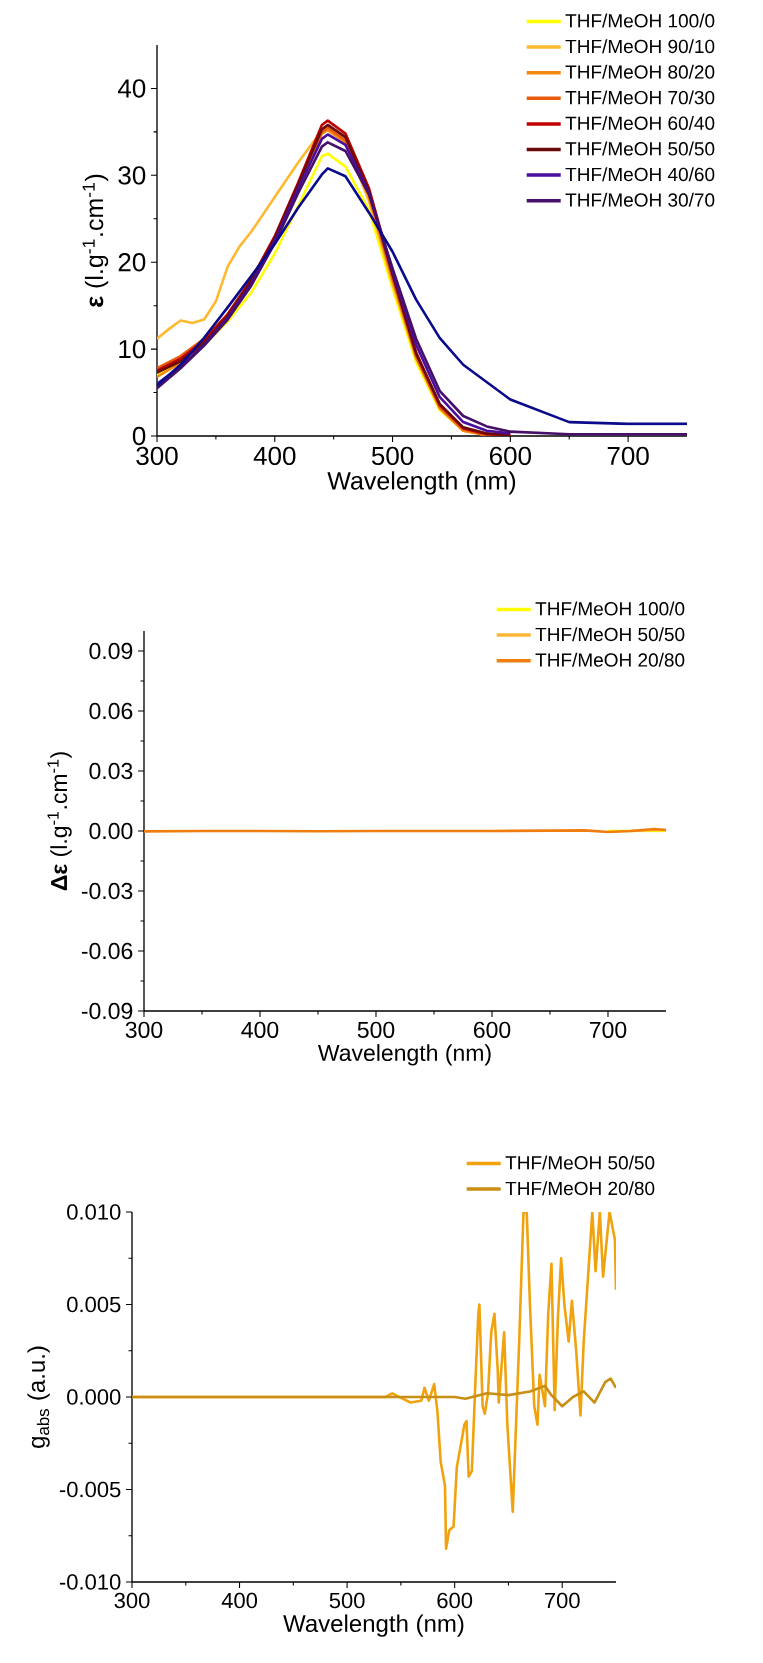 The width and height of the screenshot is (763, 1663). Describe the element at coordinates (59, 821) in the screenshot. I see `y-axis-title: Δε (l.g$^{-1}$.cm$^{-1}$)` at that location.